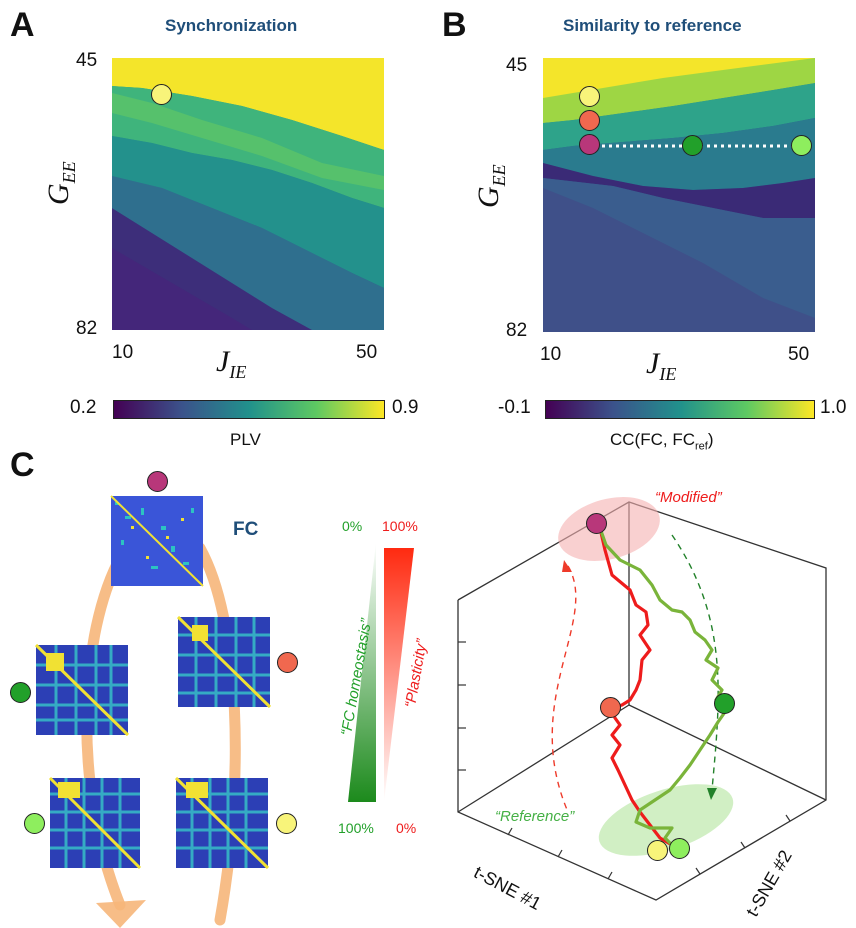 Image resolution: width=856 pixels, height=928 pixels. What do you see at coordinates (157, 541) in the screenshot?
I see `fc-matrix-top` at bounding box center [157, 541].